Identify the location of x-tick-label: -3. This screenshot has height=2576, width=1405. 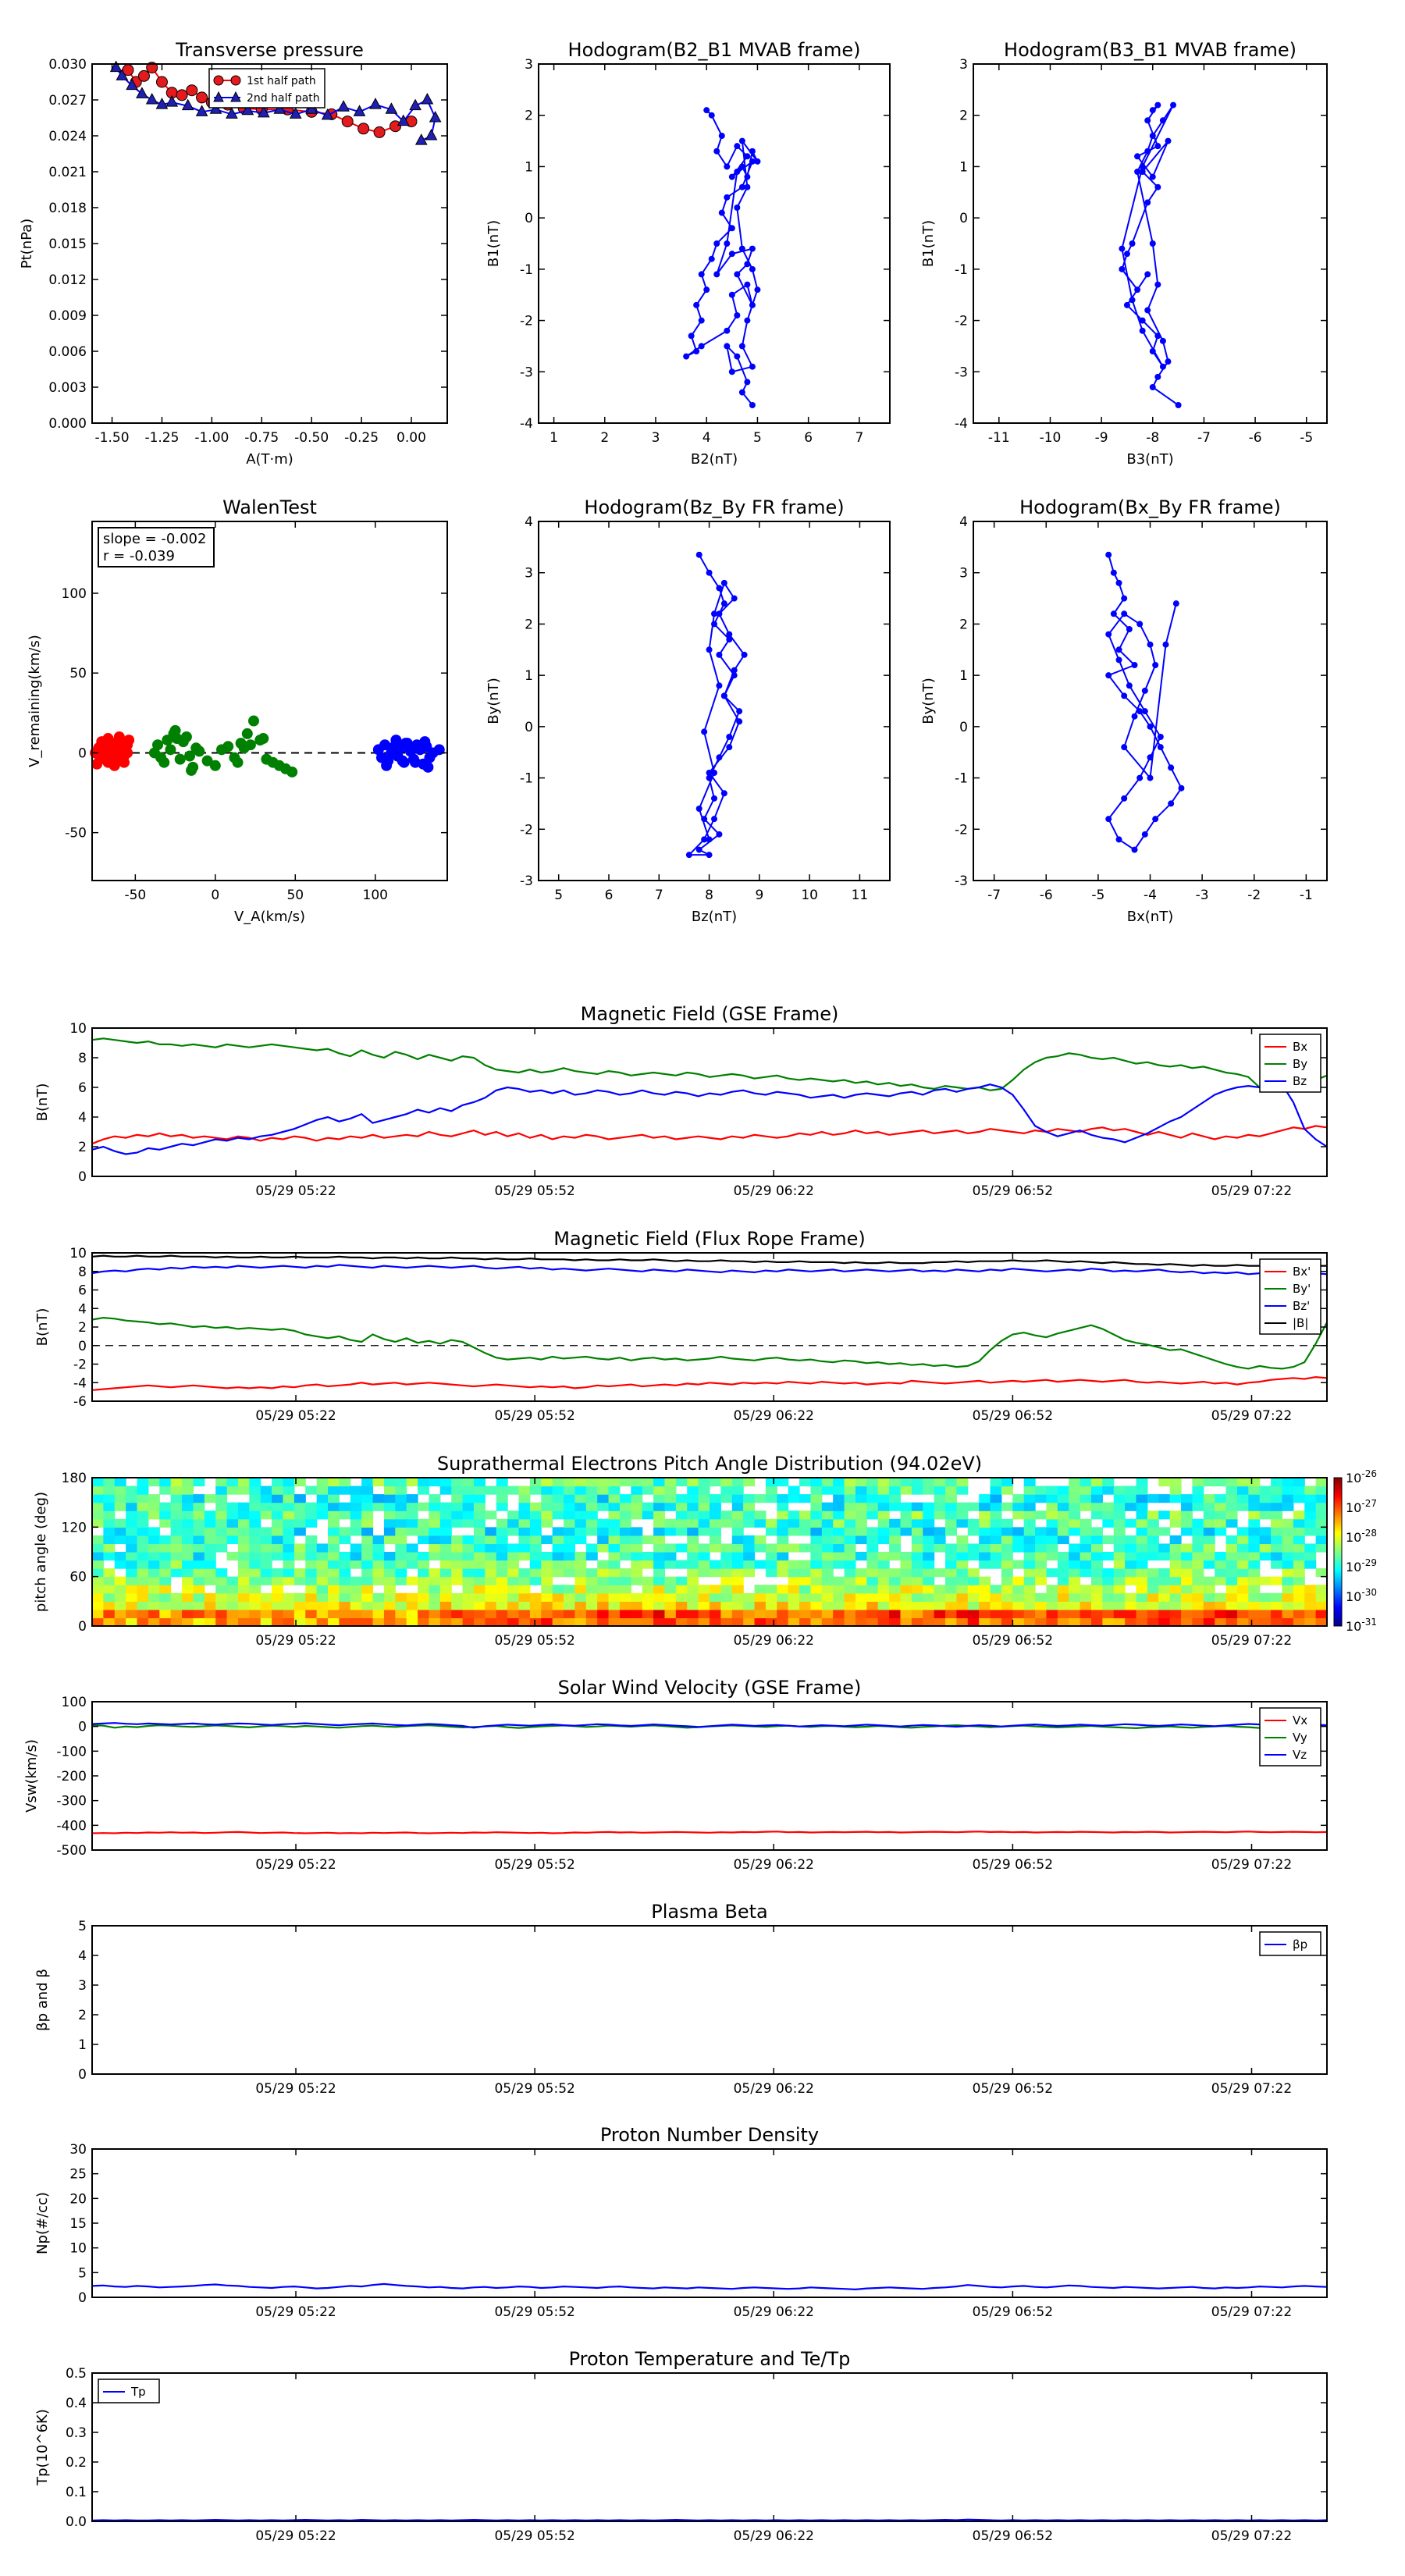
(1203, 895).